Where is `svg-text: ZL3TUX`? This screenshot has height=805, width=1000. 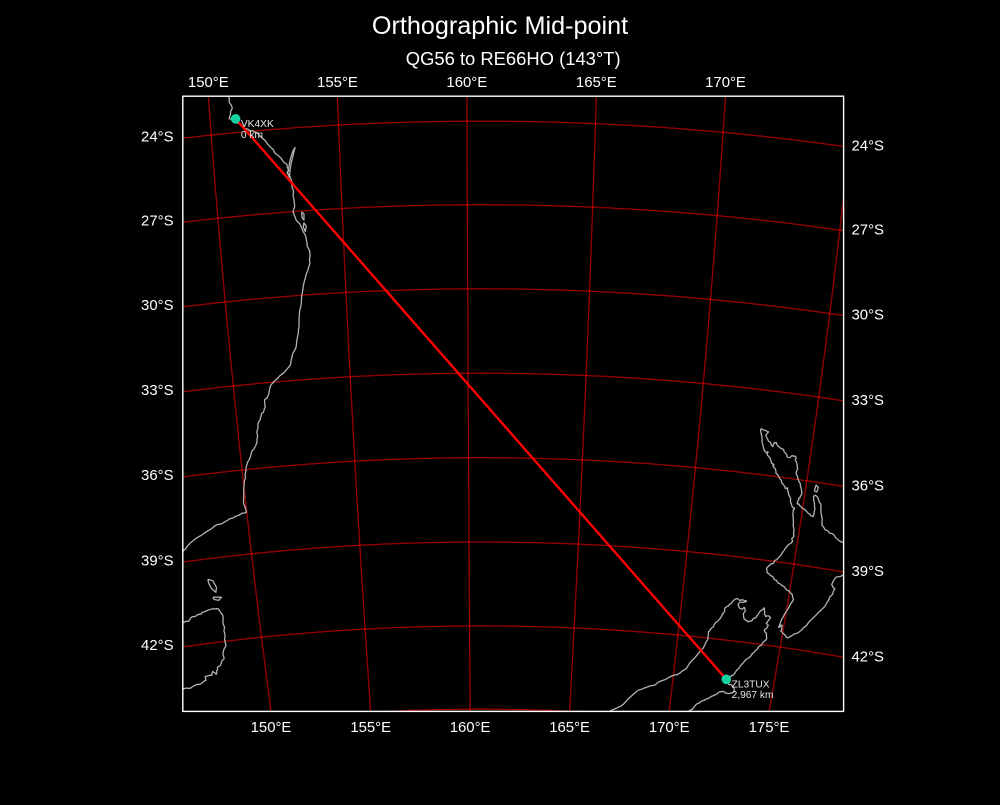
svg-text: ZL3TUX is located at coordinates (751, 684).